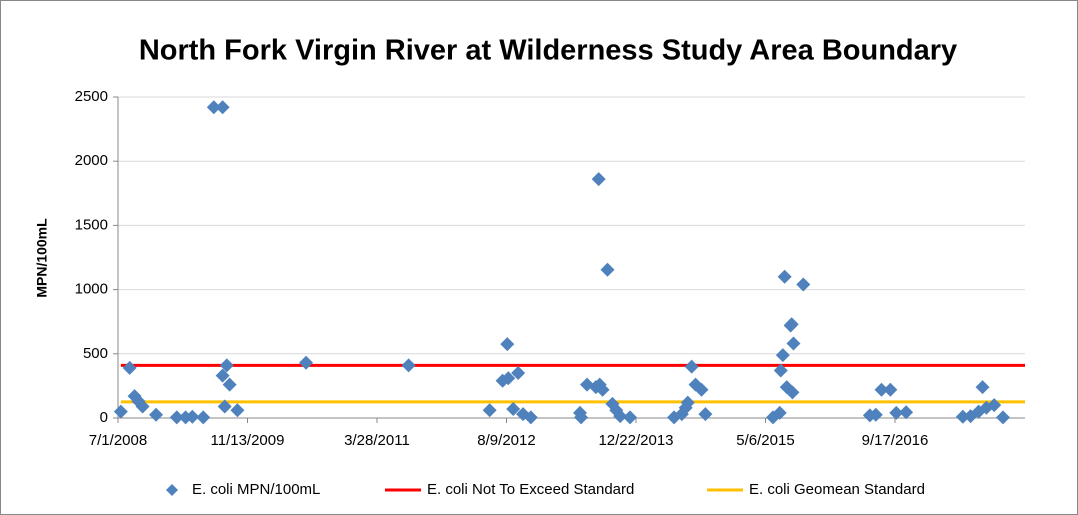 The width and height of the screenshot is (1078, 515). Describe the element at coordinates (765, 440) in the screenshot. I see `x-tick-label: 5/6/2015` at that location.